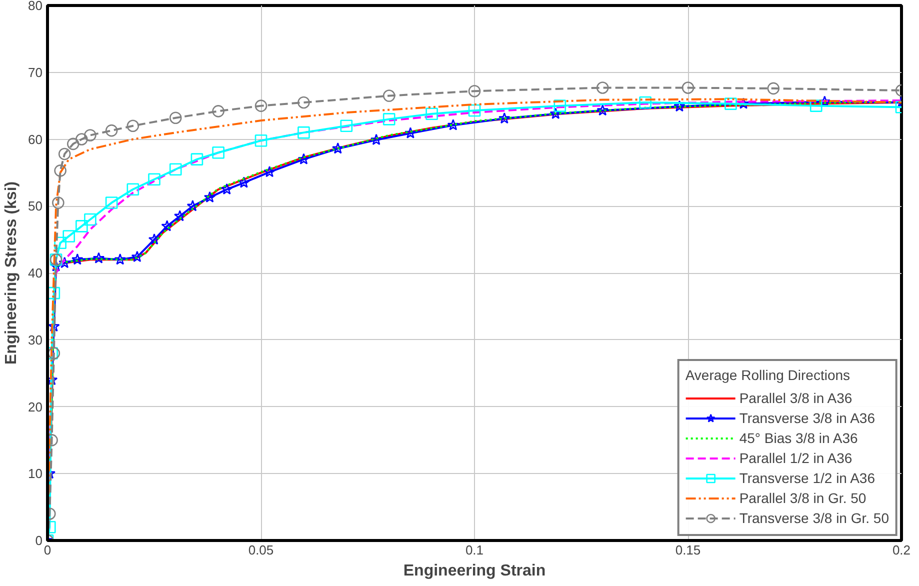 The image size is (919, 586). Describe the element at coordinates (11, 273) in the screenshot. I see `y-axis-title: Engineering Stress (ksi)` at that location.